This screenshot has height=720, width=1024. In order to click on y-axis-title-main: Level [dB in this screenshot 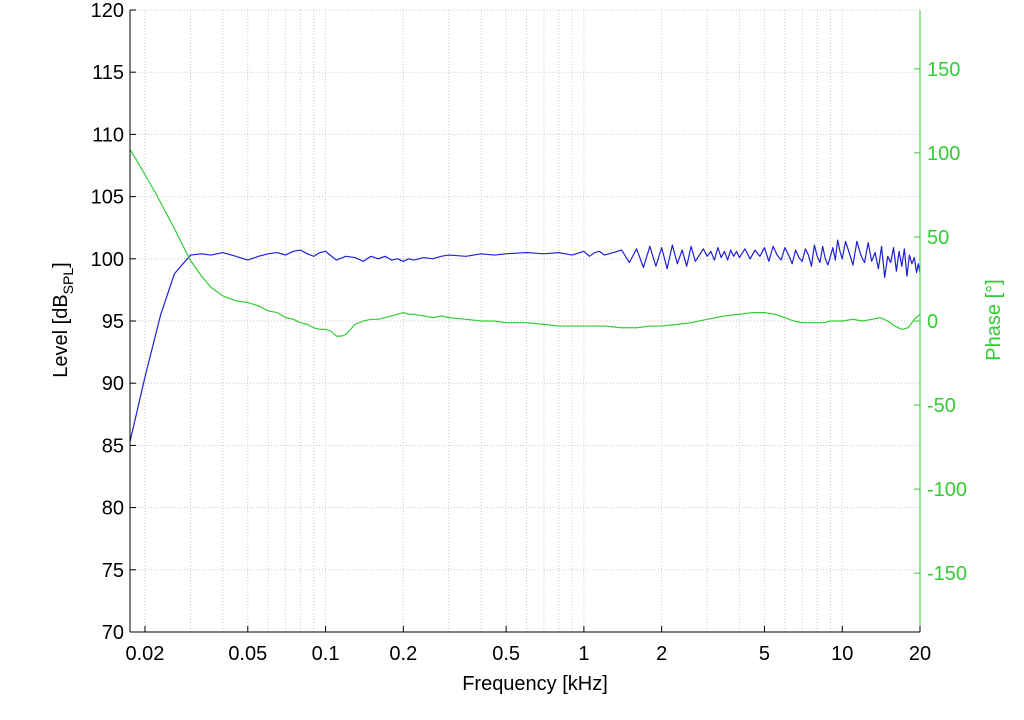, I will do `click(61, 335)`.